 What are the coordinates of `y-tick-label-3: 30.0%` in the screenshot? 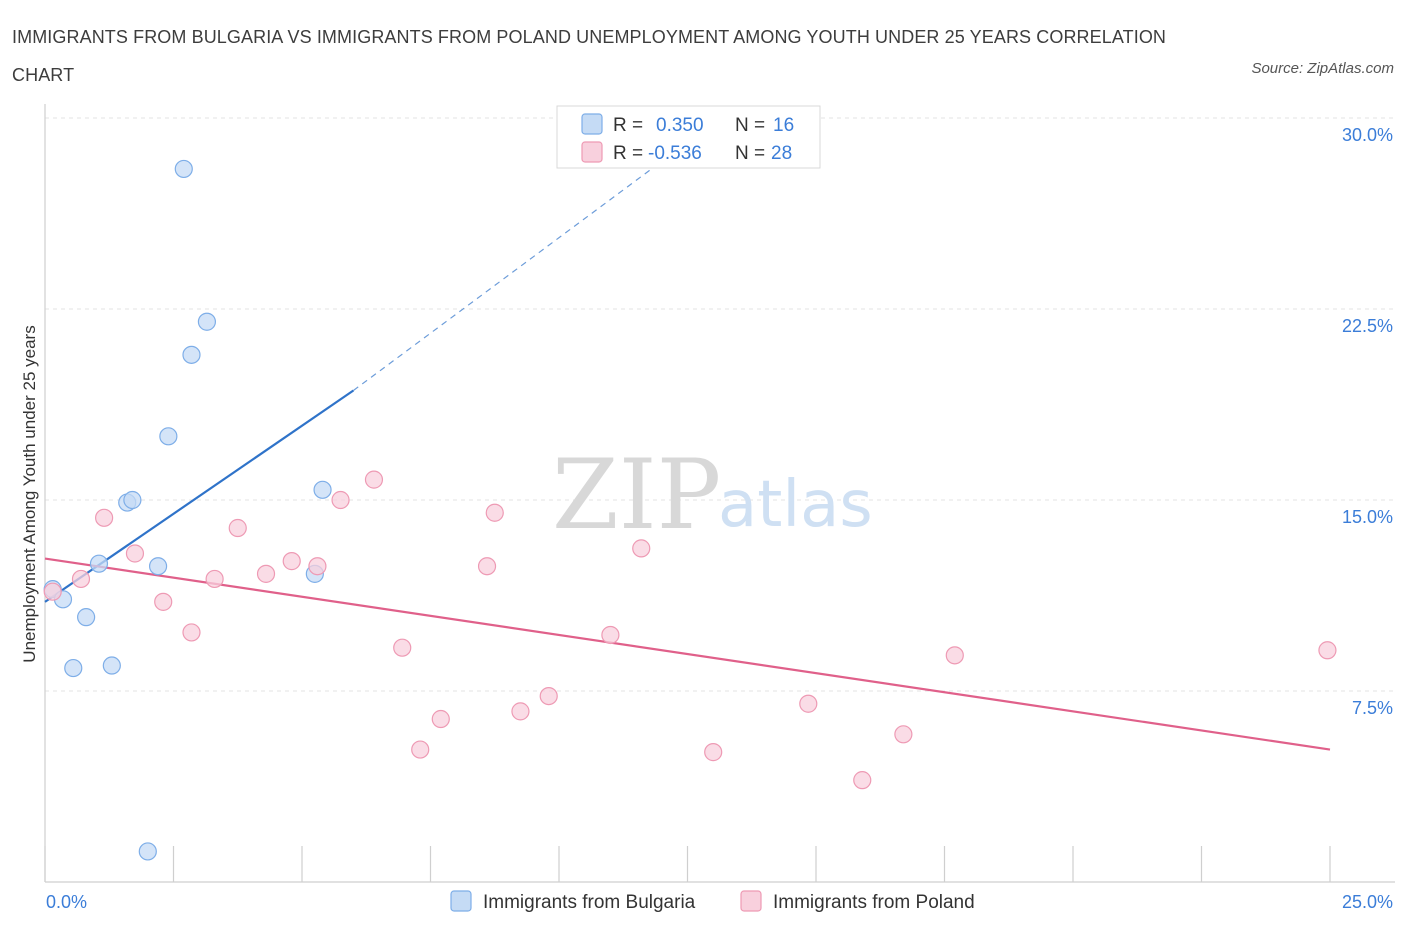 It's located at (1367, 135).